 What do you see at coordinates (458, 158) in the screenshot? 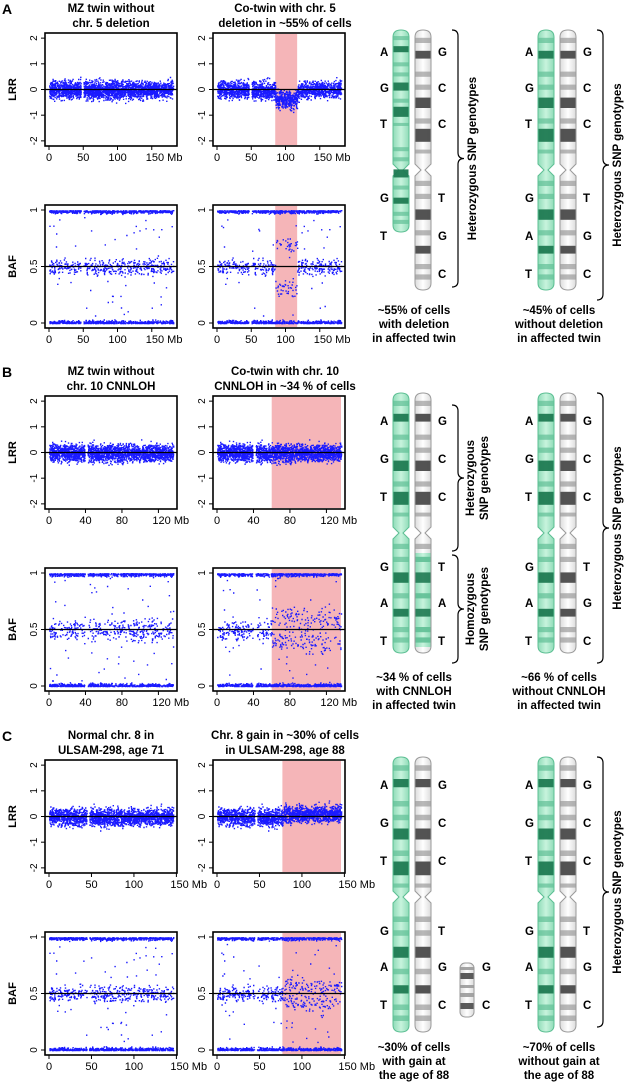
I see `brace` at bounding box center [458, 158].